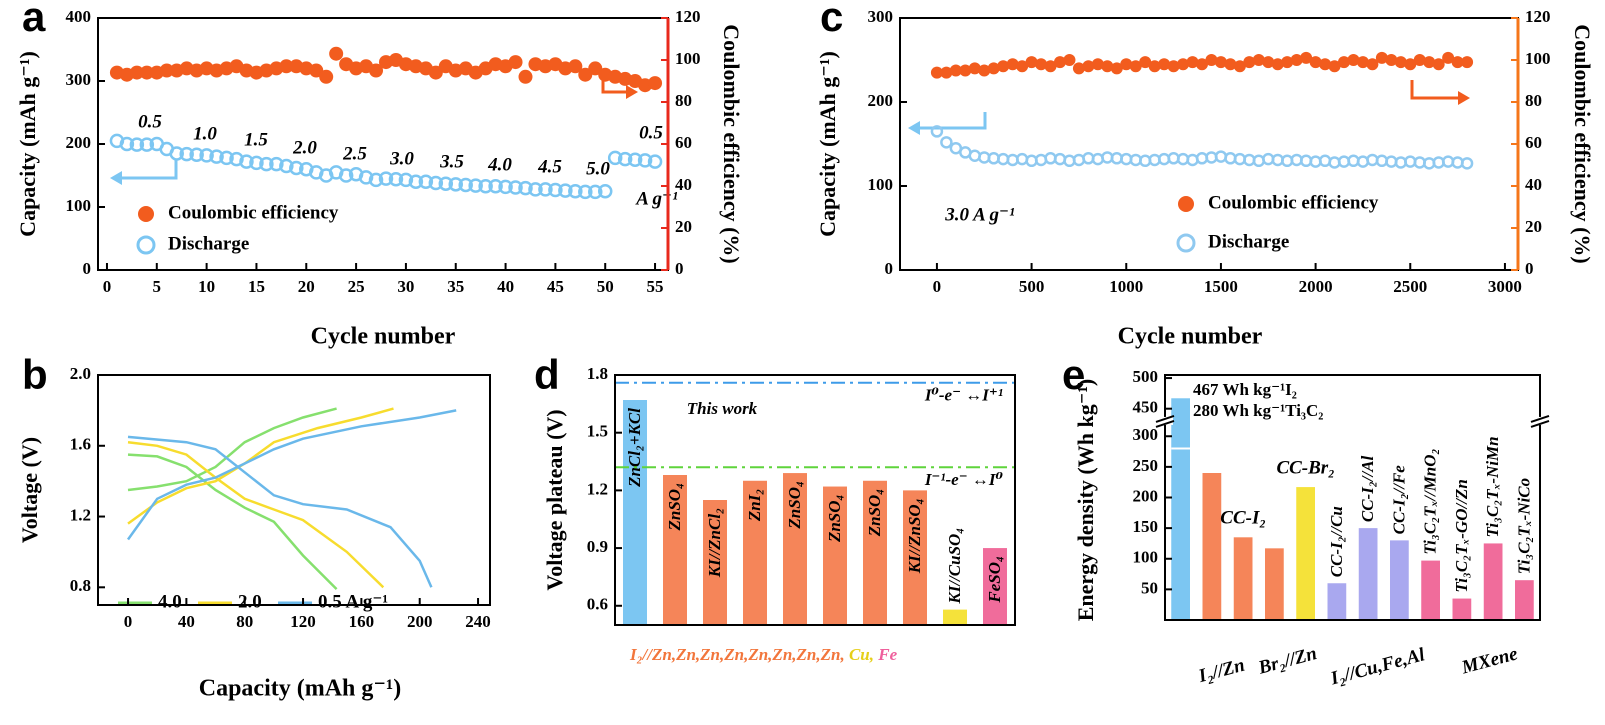  I want to click on x-tick-label: 500, so click(1032, 286).